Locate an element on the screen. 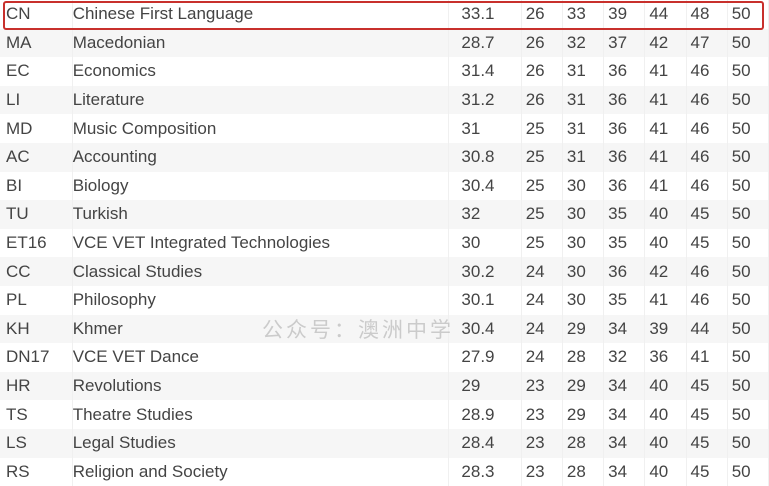 The height and width of the screenshot is (486, 769). subject-name: Biology is located at coordinates (261, 186).